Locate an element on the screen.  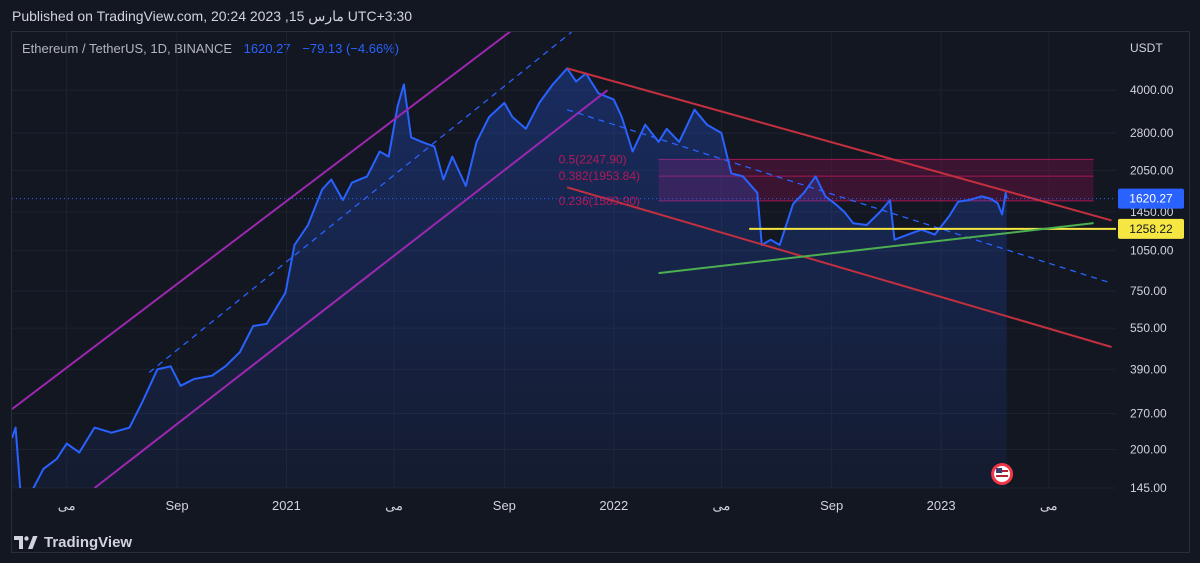
y-tick-label: 2050.00 is located at coordinates (1152, 170).